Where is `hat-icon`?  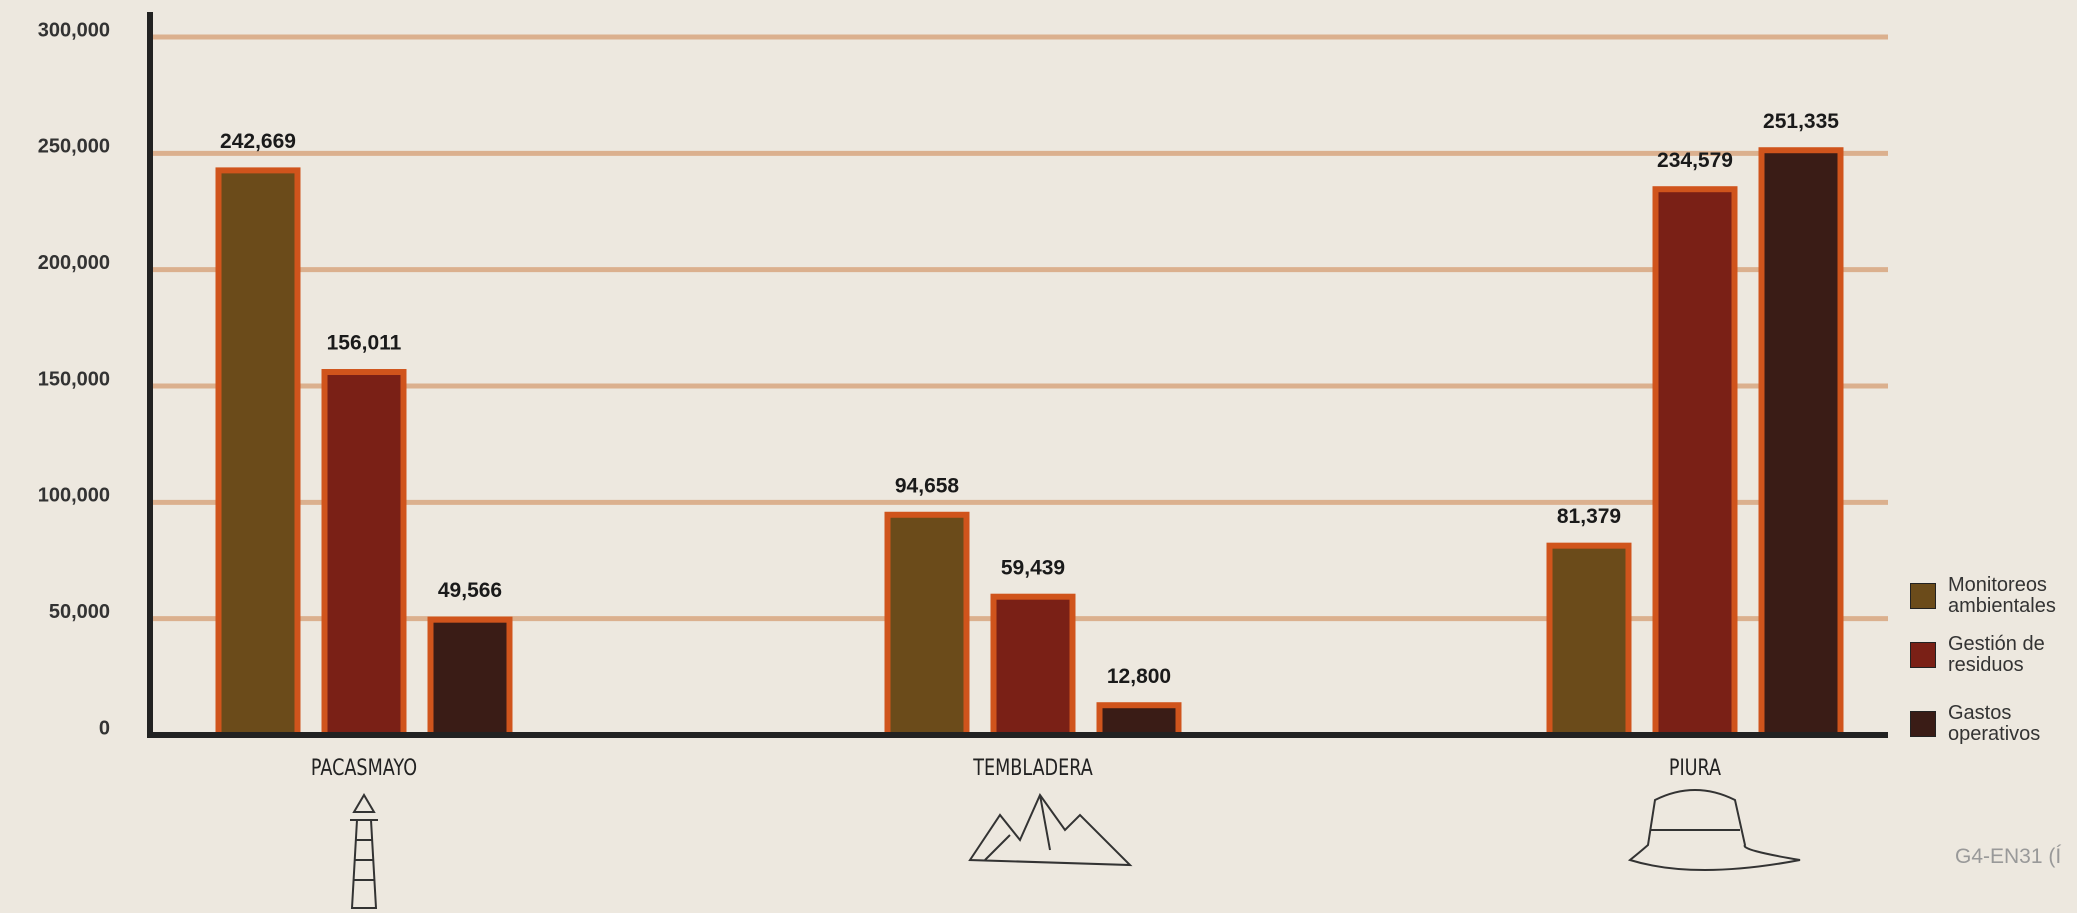
hat-icon is located at coordinates (1714, 830).